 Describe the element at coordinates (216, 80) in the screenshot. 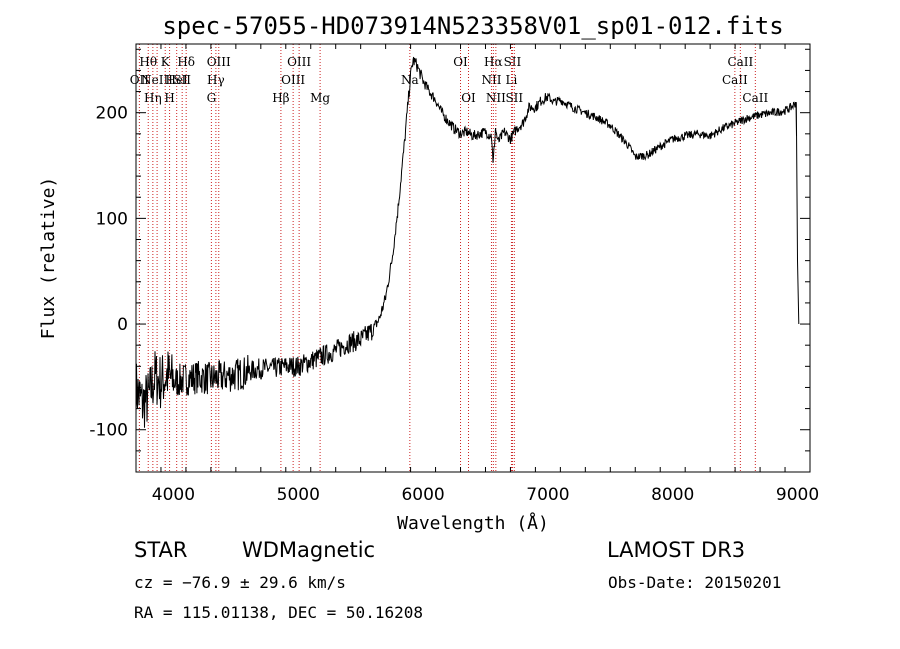

I see `line-label: Hγ` at that location.